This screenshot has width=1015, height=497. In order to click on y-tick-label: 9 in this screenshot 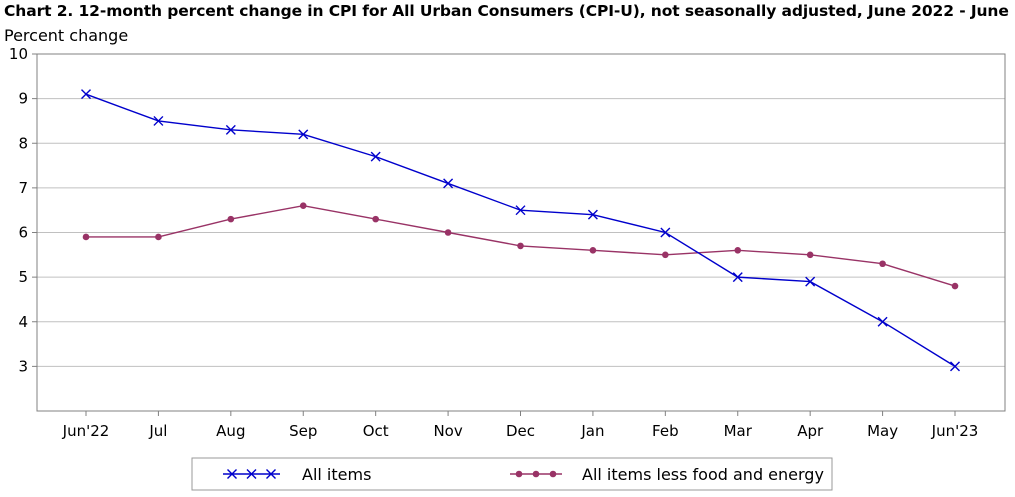, I will do `click(23, 99)`.